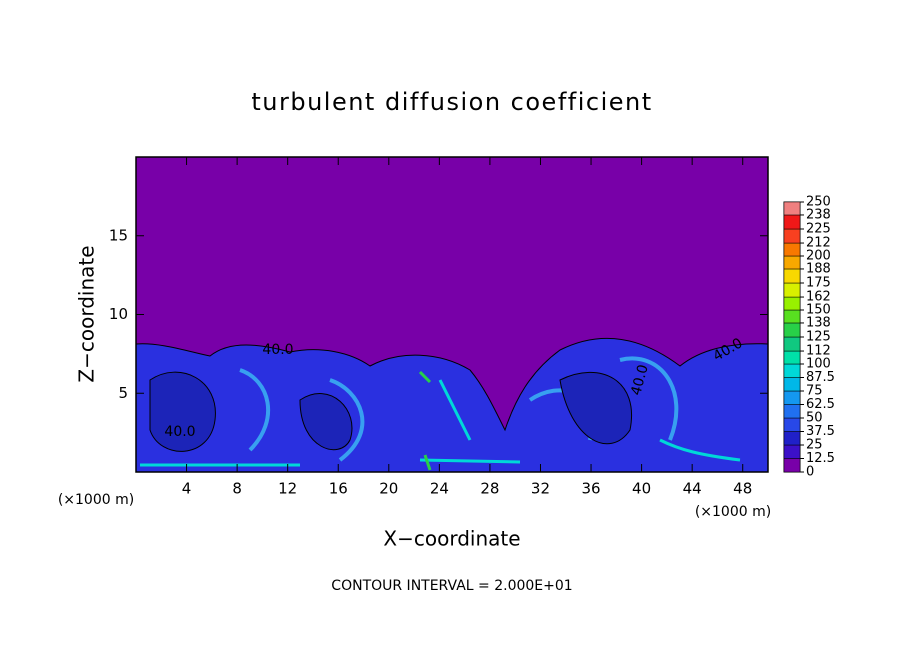 This screenshot has width=904, height=654. Describe the element at coordinates (641, 489) in the screenshot. I see `x-tick-label: 40` at that location.